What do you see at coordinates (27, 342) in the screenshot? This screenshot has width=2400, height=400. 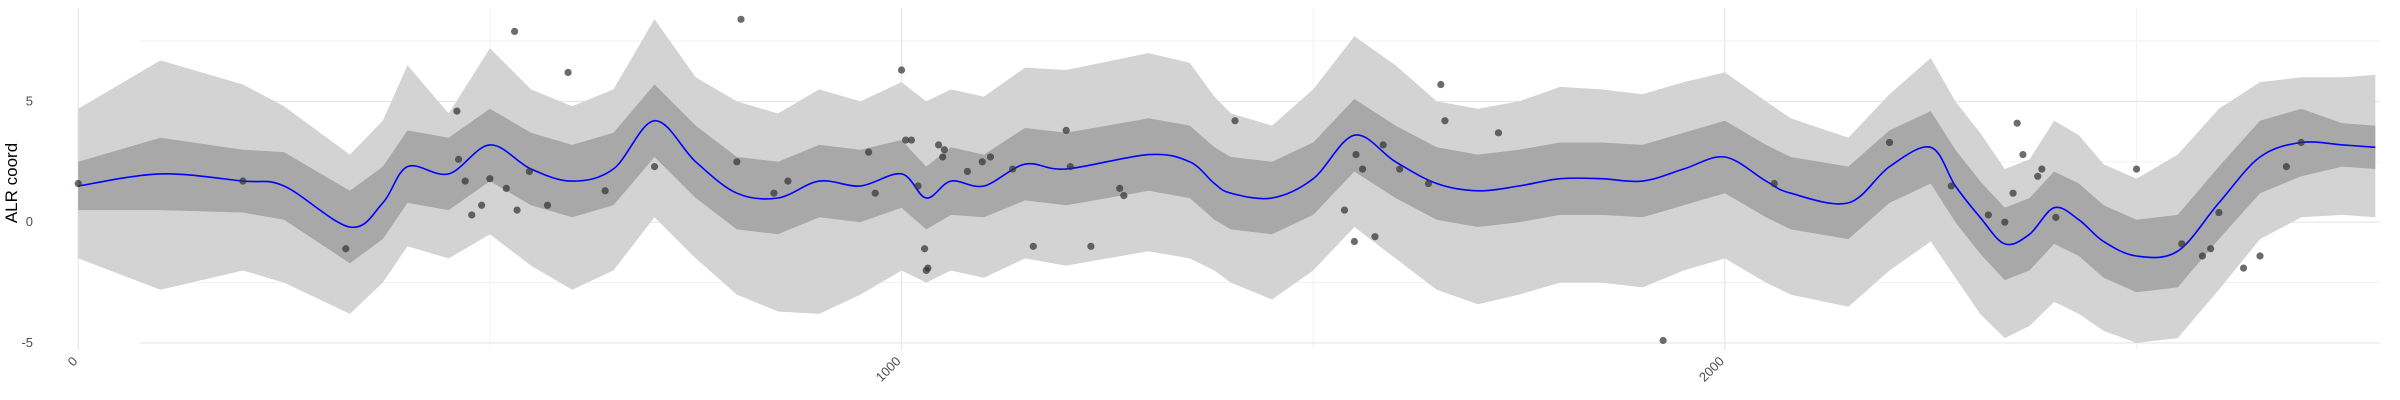 I see `y-tick-label: -5` at bounding box center [27, 342].